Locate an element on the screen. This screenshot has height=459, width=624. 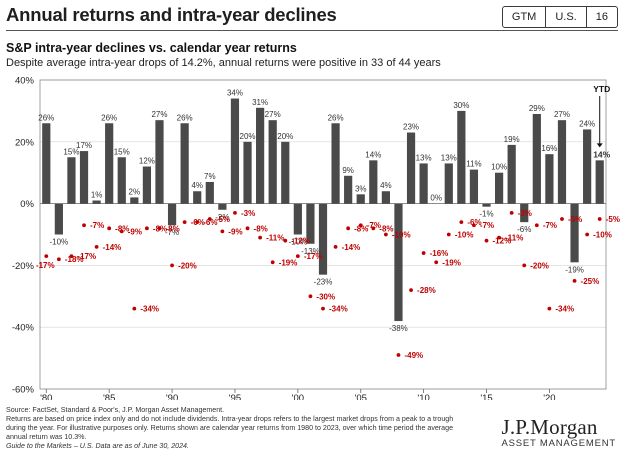
return-label: 4% is located at coordinates (386, 185).